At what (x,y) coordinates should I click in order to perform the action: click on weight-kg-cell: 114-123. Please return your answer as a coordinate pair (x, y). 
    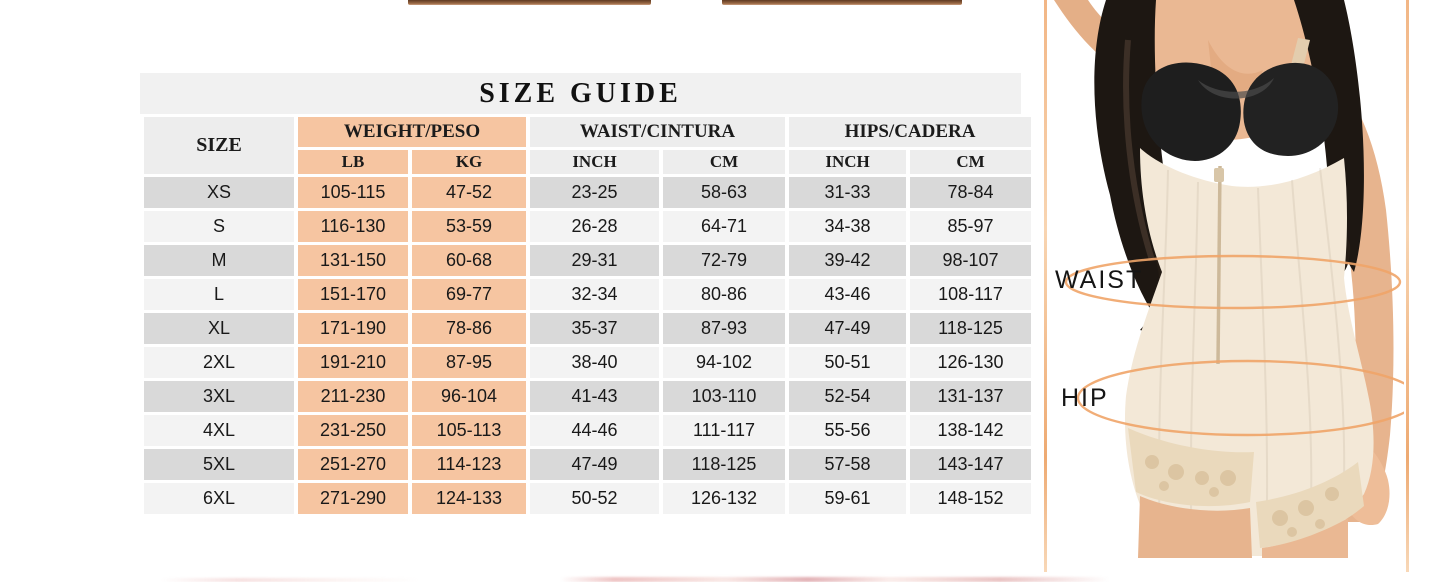
    Looking at the image, I should click on (469, 464).